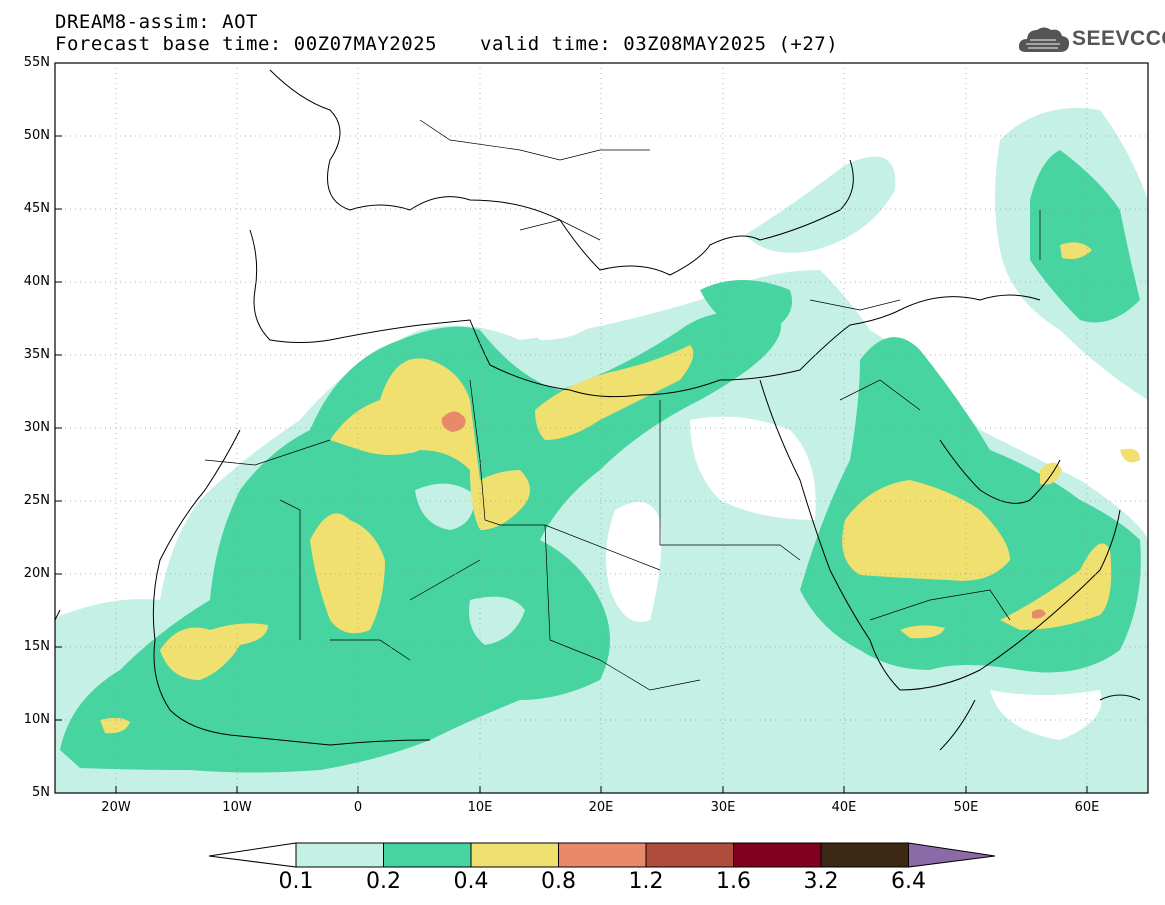 The width and height of the screenshot is (1165, 905). I want to click on forecast-base-time: Forecast base time: 00Z07MAY2025, so click(246, 44).